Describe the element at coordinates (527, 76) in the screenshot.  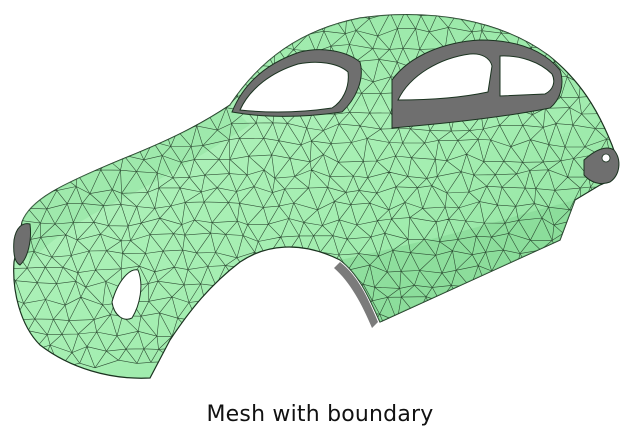
I see `side-window-hole-right` at that location.